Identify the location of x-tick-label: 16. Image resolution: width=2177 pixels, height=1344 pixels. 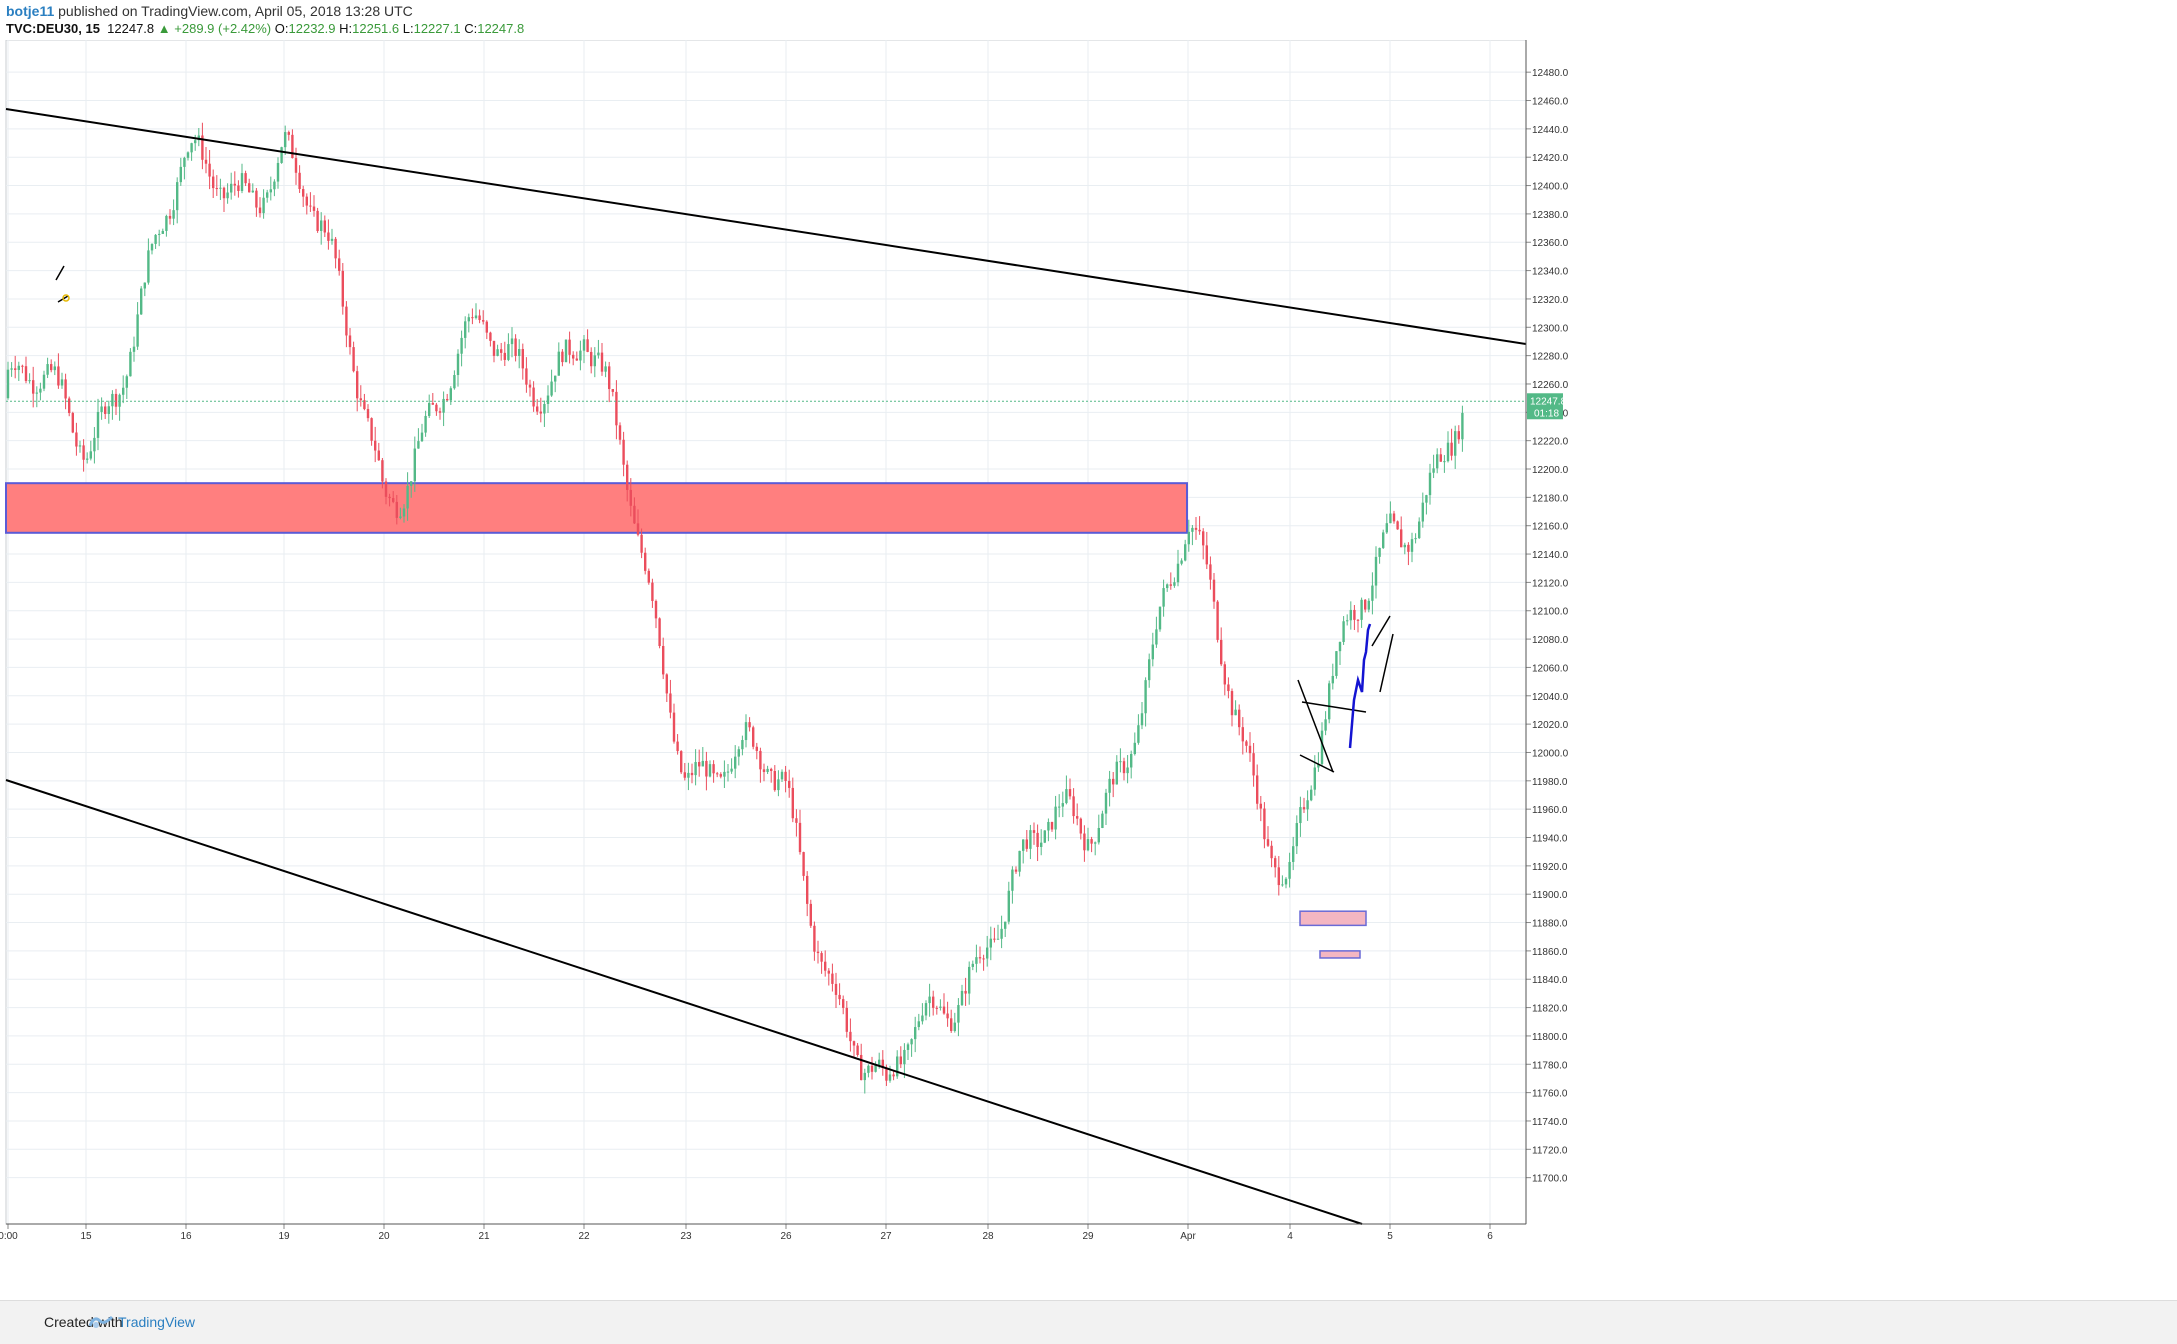
(186, 1236).